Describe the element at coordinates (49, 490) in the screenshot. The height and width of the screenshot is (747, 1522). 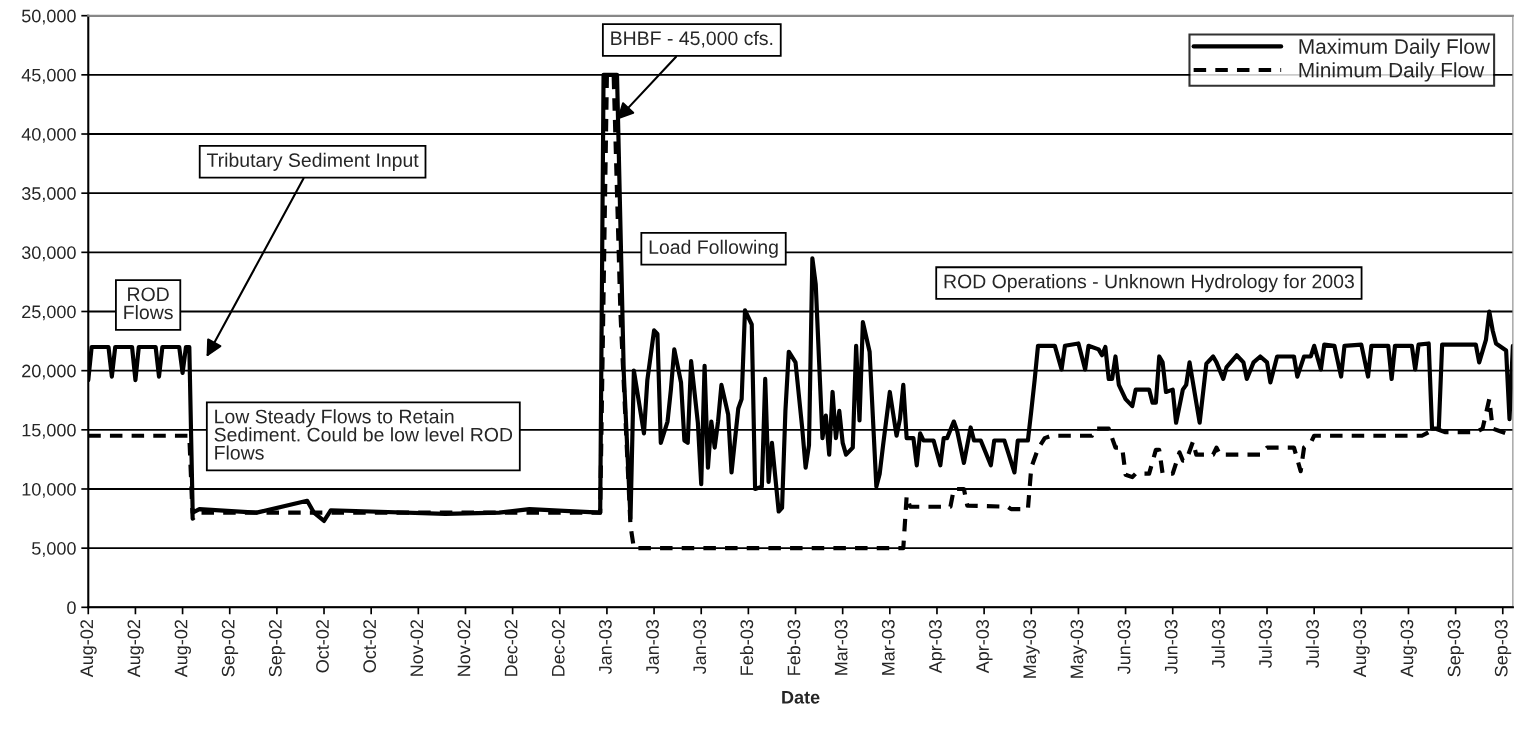
I see `y-tick-label: 10,000` at that location.